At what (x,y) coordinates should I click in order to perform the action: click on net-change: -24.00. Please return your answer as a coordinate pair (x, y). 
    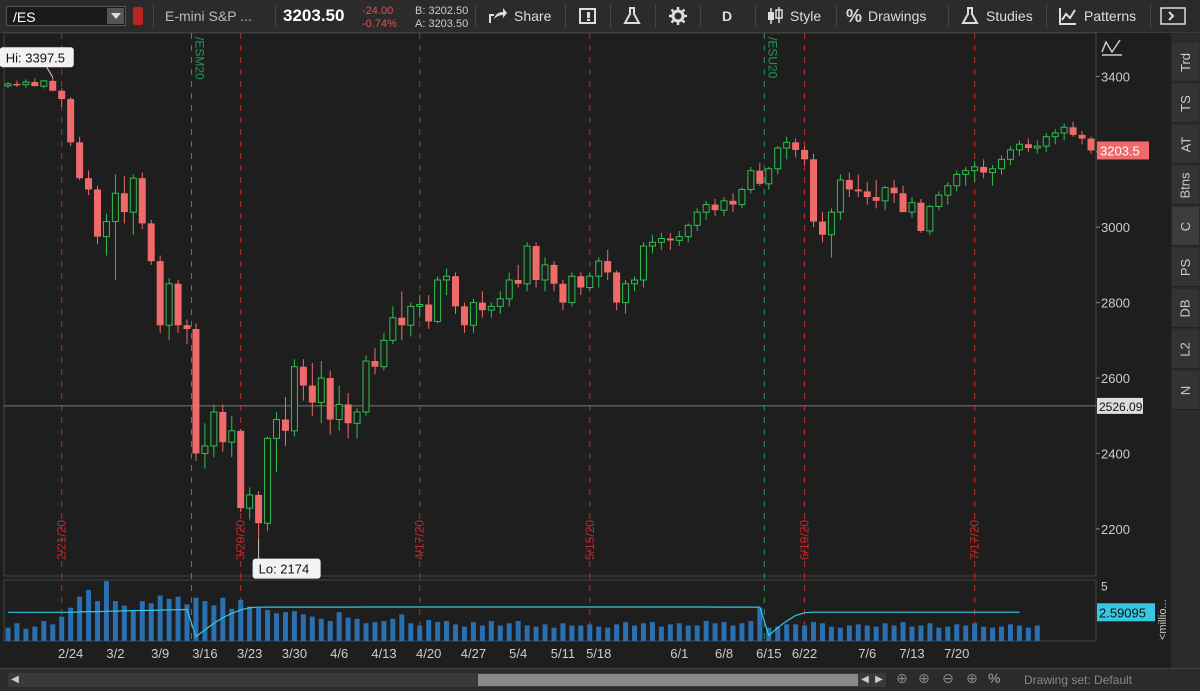
    Looking at the image, I should click on (378, 11).